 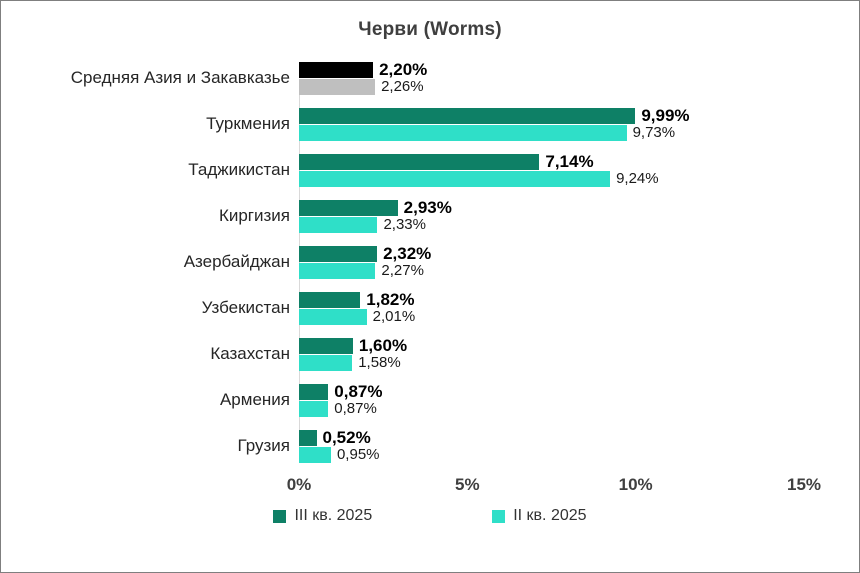 What do you see at coordinates (245, 307) in the screenshot?
I see `category-label: Узбекистан` at bounding box center [245, 307].